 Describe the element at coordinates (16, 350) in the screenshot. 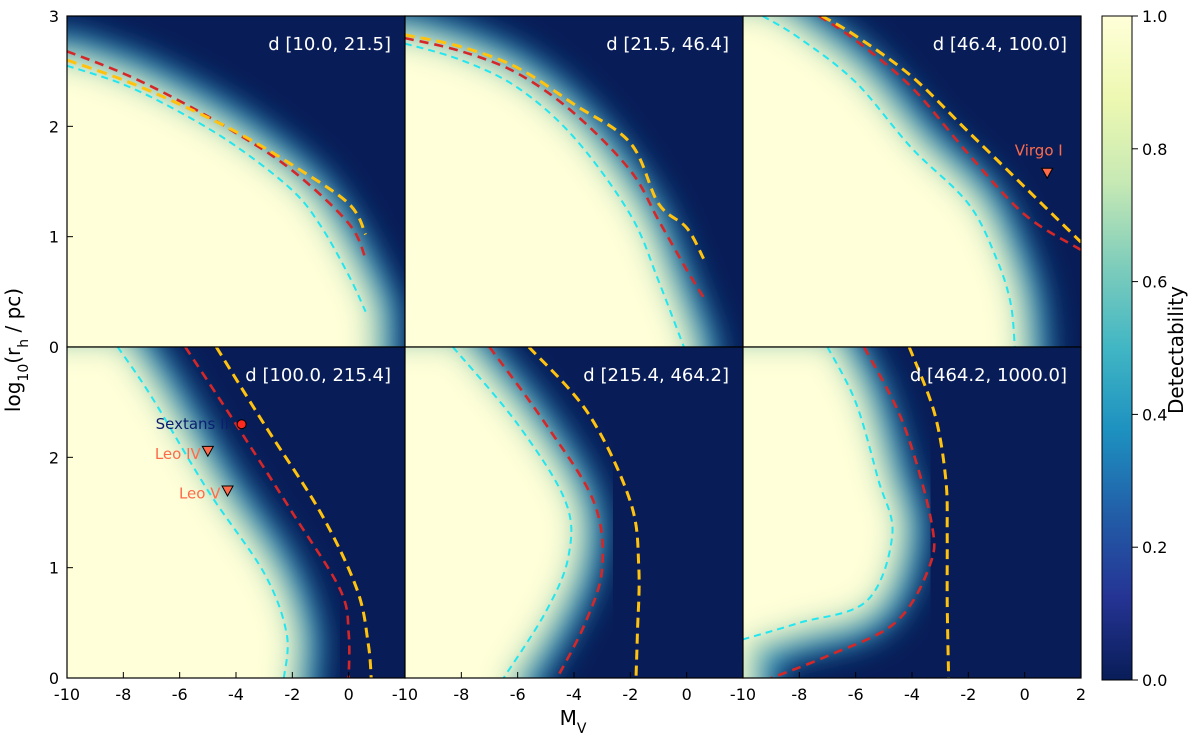

I see `y-axis-title: log10(rh / pc)` at that location.